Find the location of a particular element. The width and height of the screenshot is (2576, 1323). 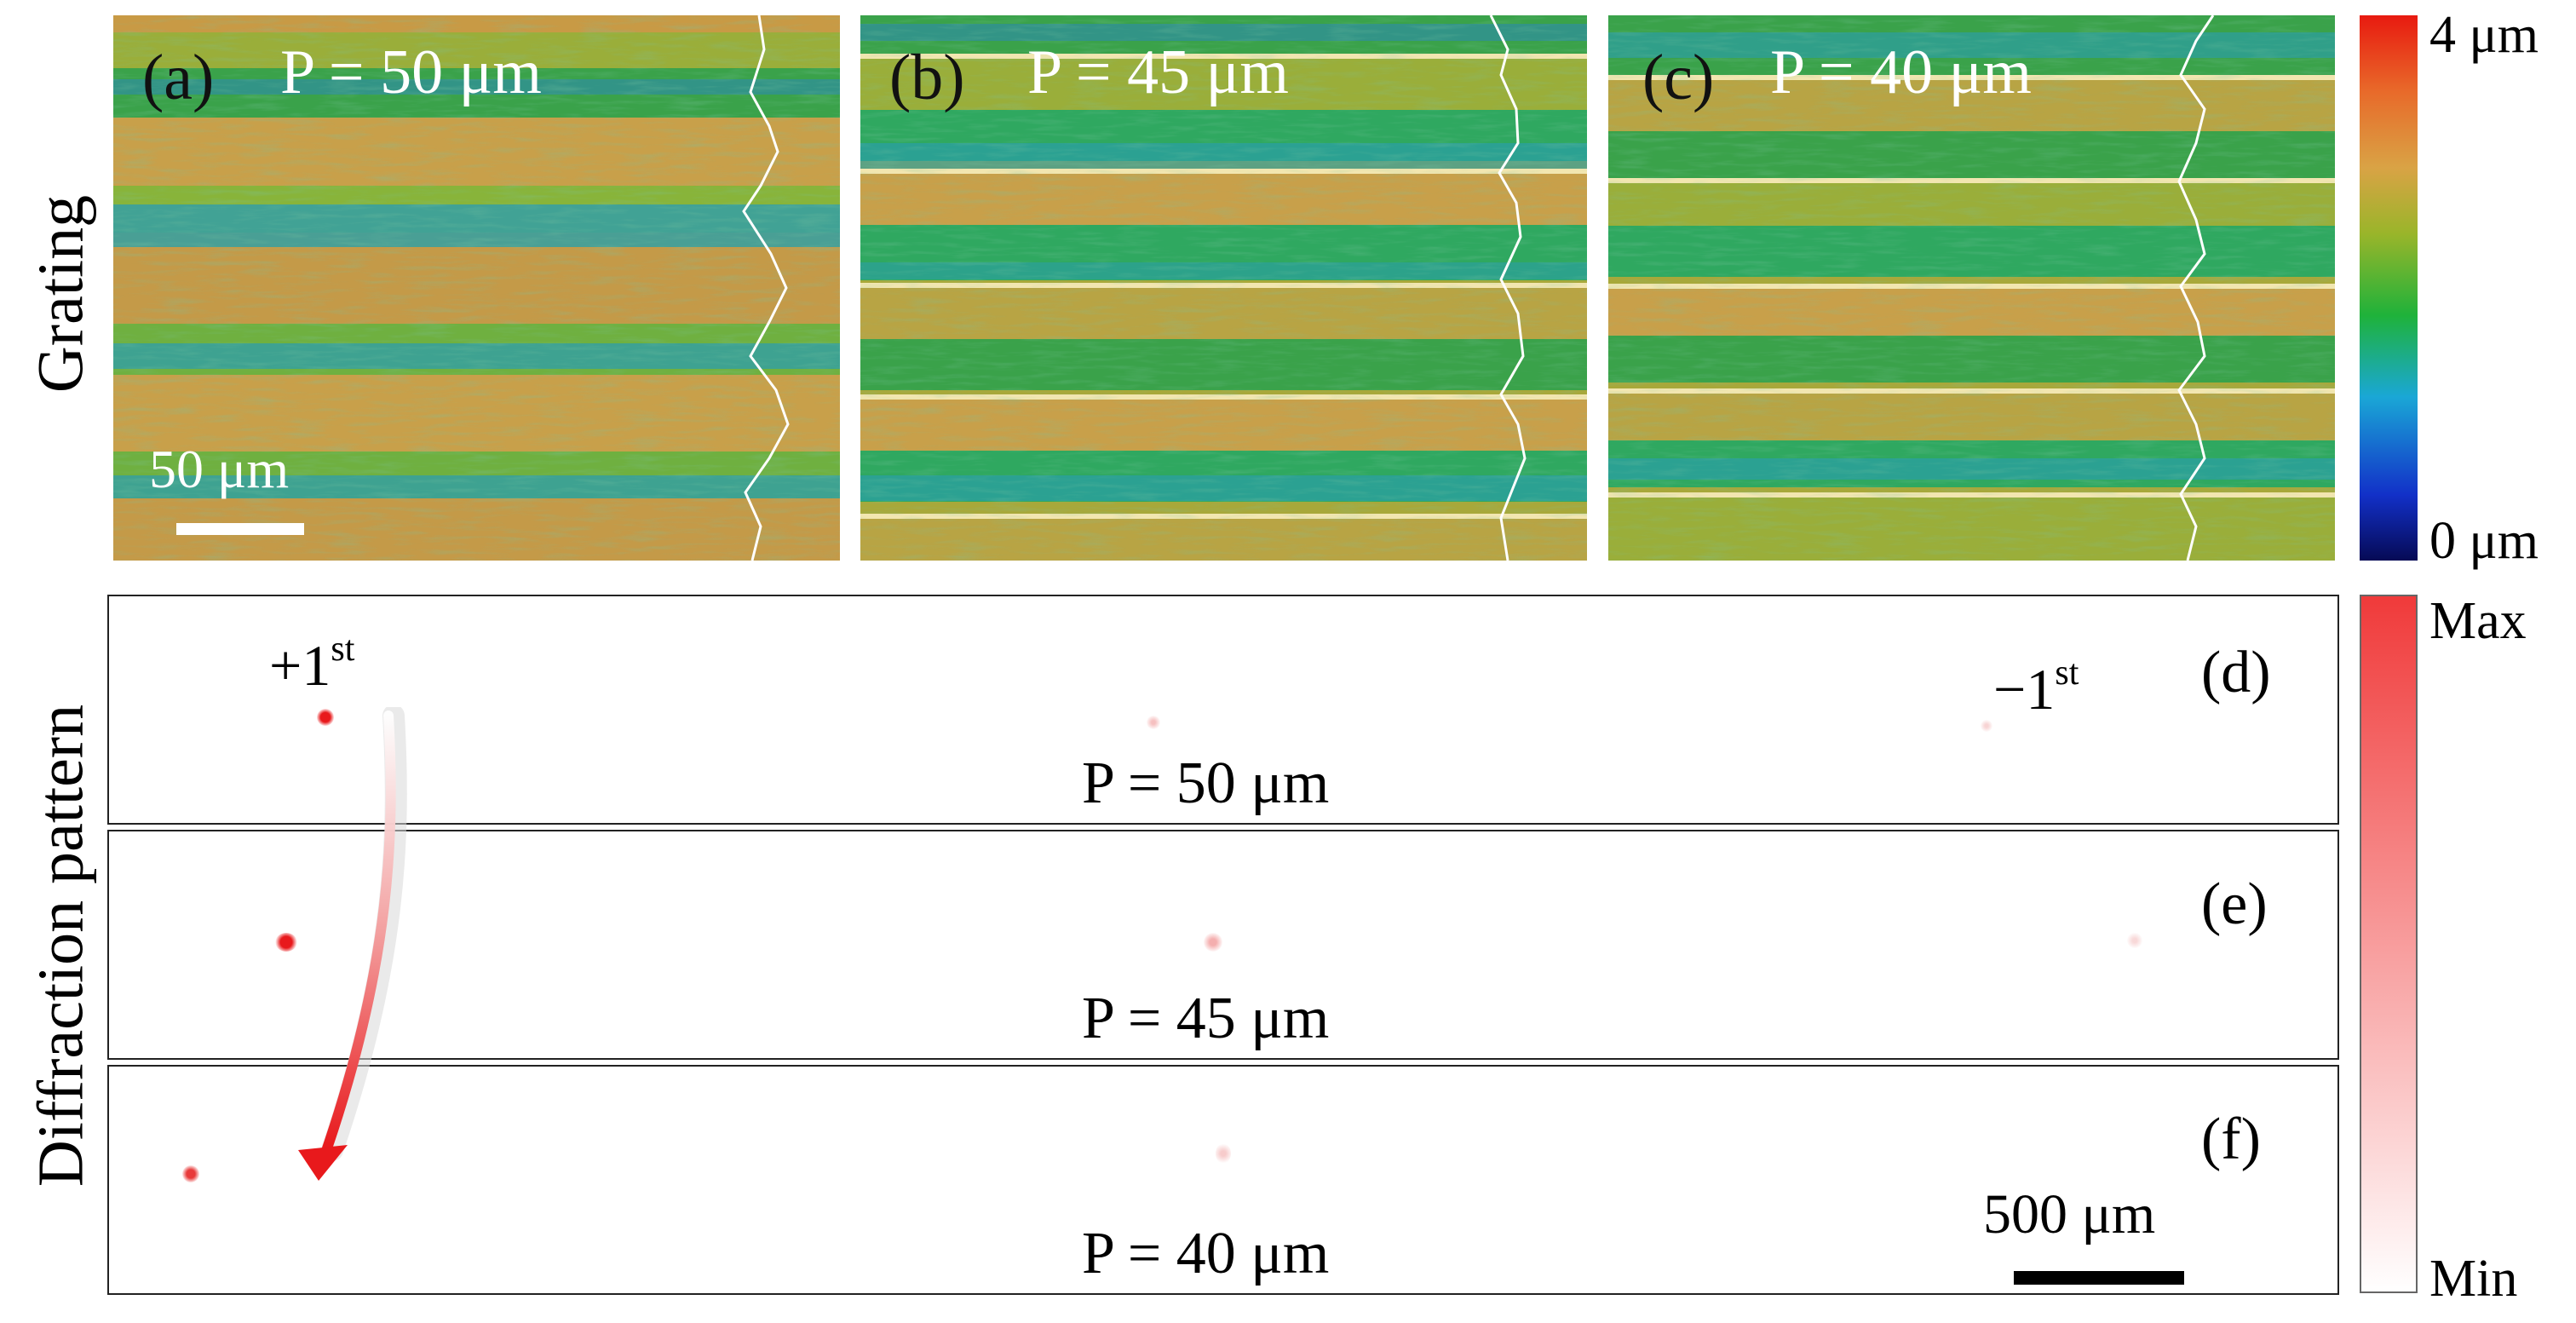

trend-arrow-head is located at coordinates (323, 1163).